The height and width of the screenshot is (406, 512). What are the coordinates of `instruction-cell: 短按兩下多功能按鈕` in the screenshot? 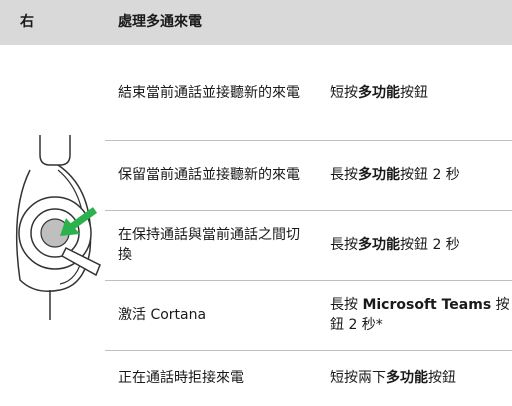 It's located at (420, 378).